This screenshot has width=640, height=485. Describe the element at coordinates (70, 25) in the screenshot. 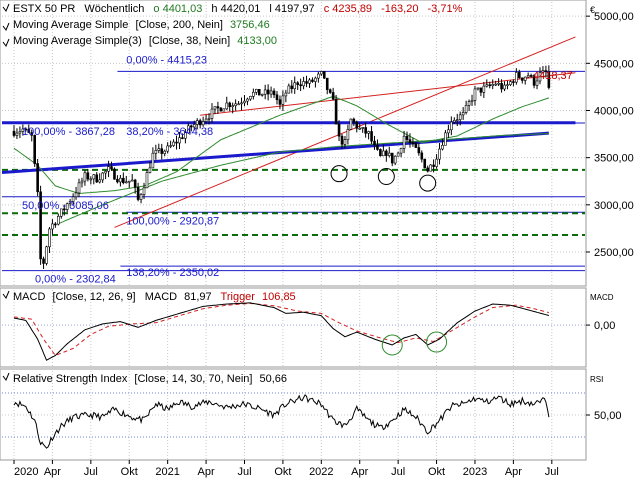

I see `ma200-label: Moving Average Simple` at that location.